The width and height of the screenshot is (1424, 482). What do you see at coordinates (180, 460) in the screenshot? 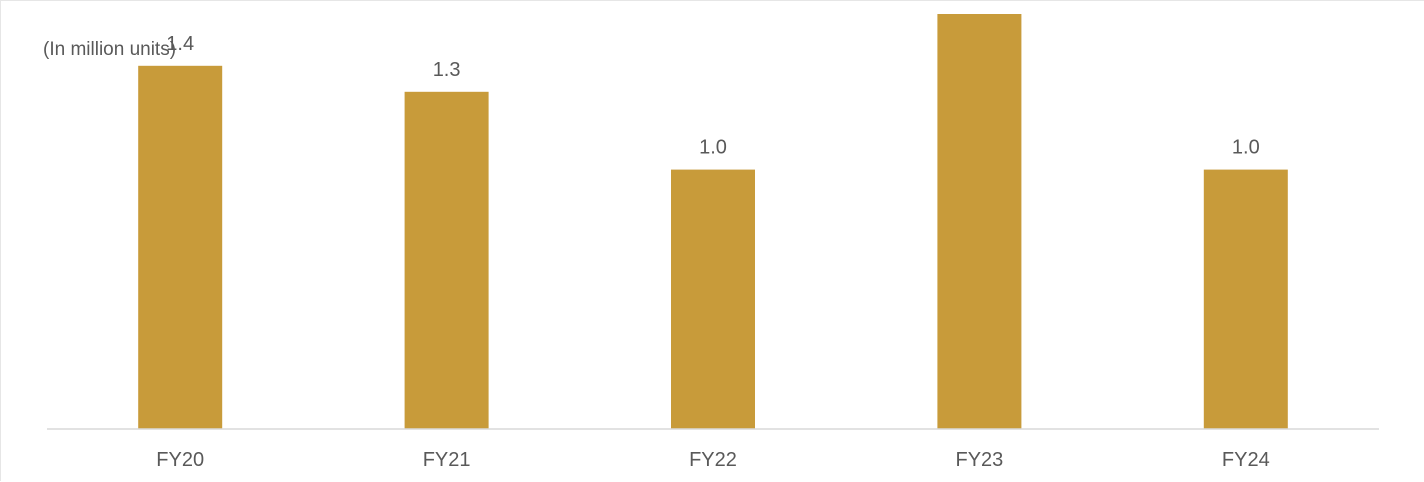
I see `x-tick-label-fy20: FY20` at bounding box center [180, 460].